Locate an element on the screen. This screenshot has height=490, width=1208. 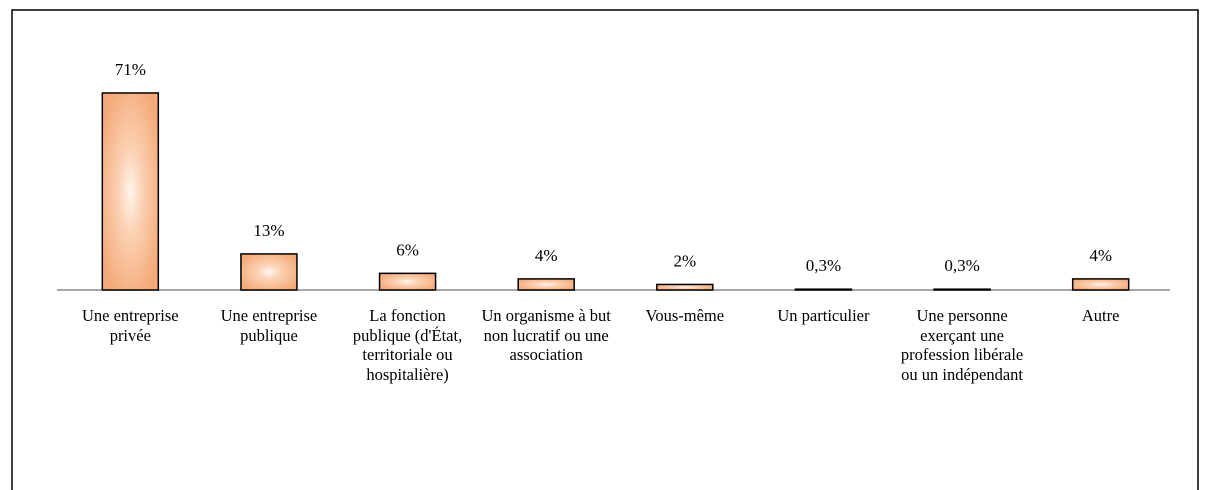
value-label: 71% is located at coordinates (130, 69).